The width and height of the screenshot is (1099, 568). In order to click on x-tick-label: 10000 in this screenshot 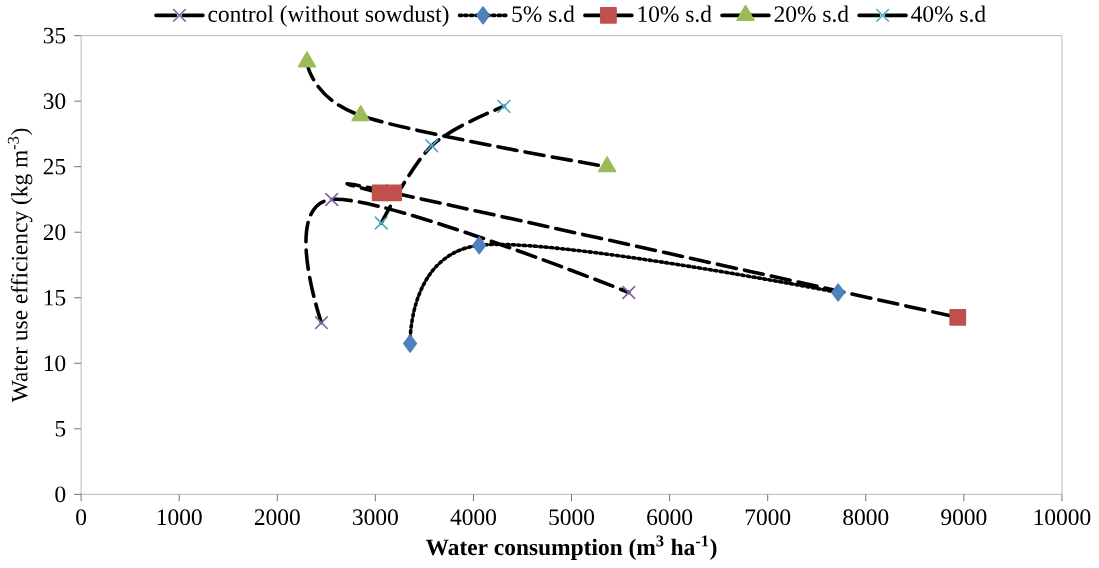, I will do `click(1062, 517)`.